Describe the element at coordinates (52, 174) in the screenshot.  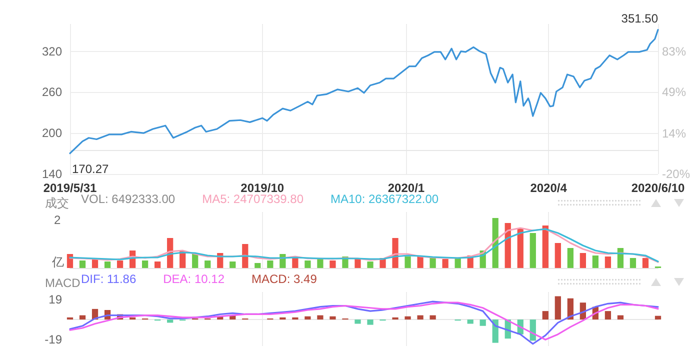
I see `y-tick-label: 140` at that location.